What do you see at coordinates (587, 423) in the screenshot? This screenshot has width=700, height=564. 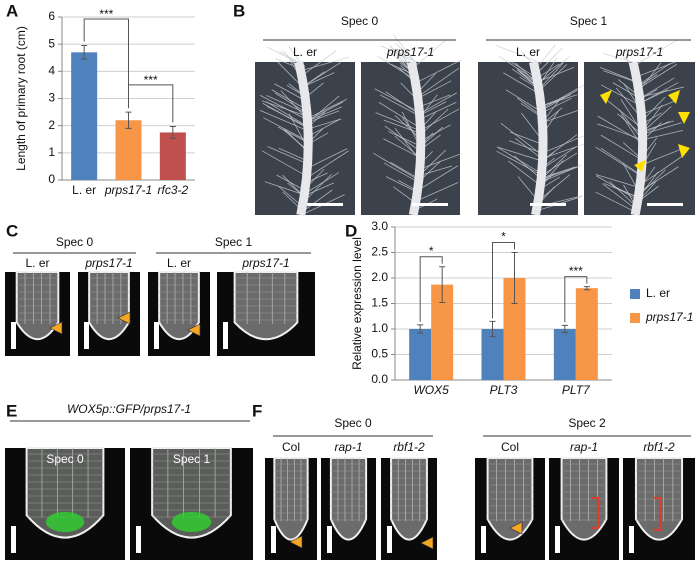 I see `group-title: Spec 2` at bounding box center [587, 423].